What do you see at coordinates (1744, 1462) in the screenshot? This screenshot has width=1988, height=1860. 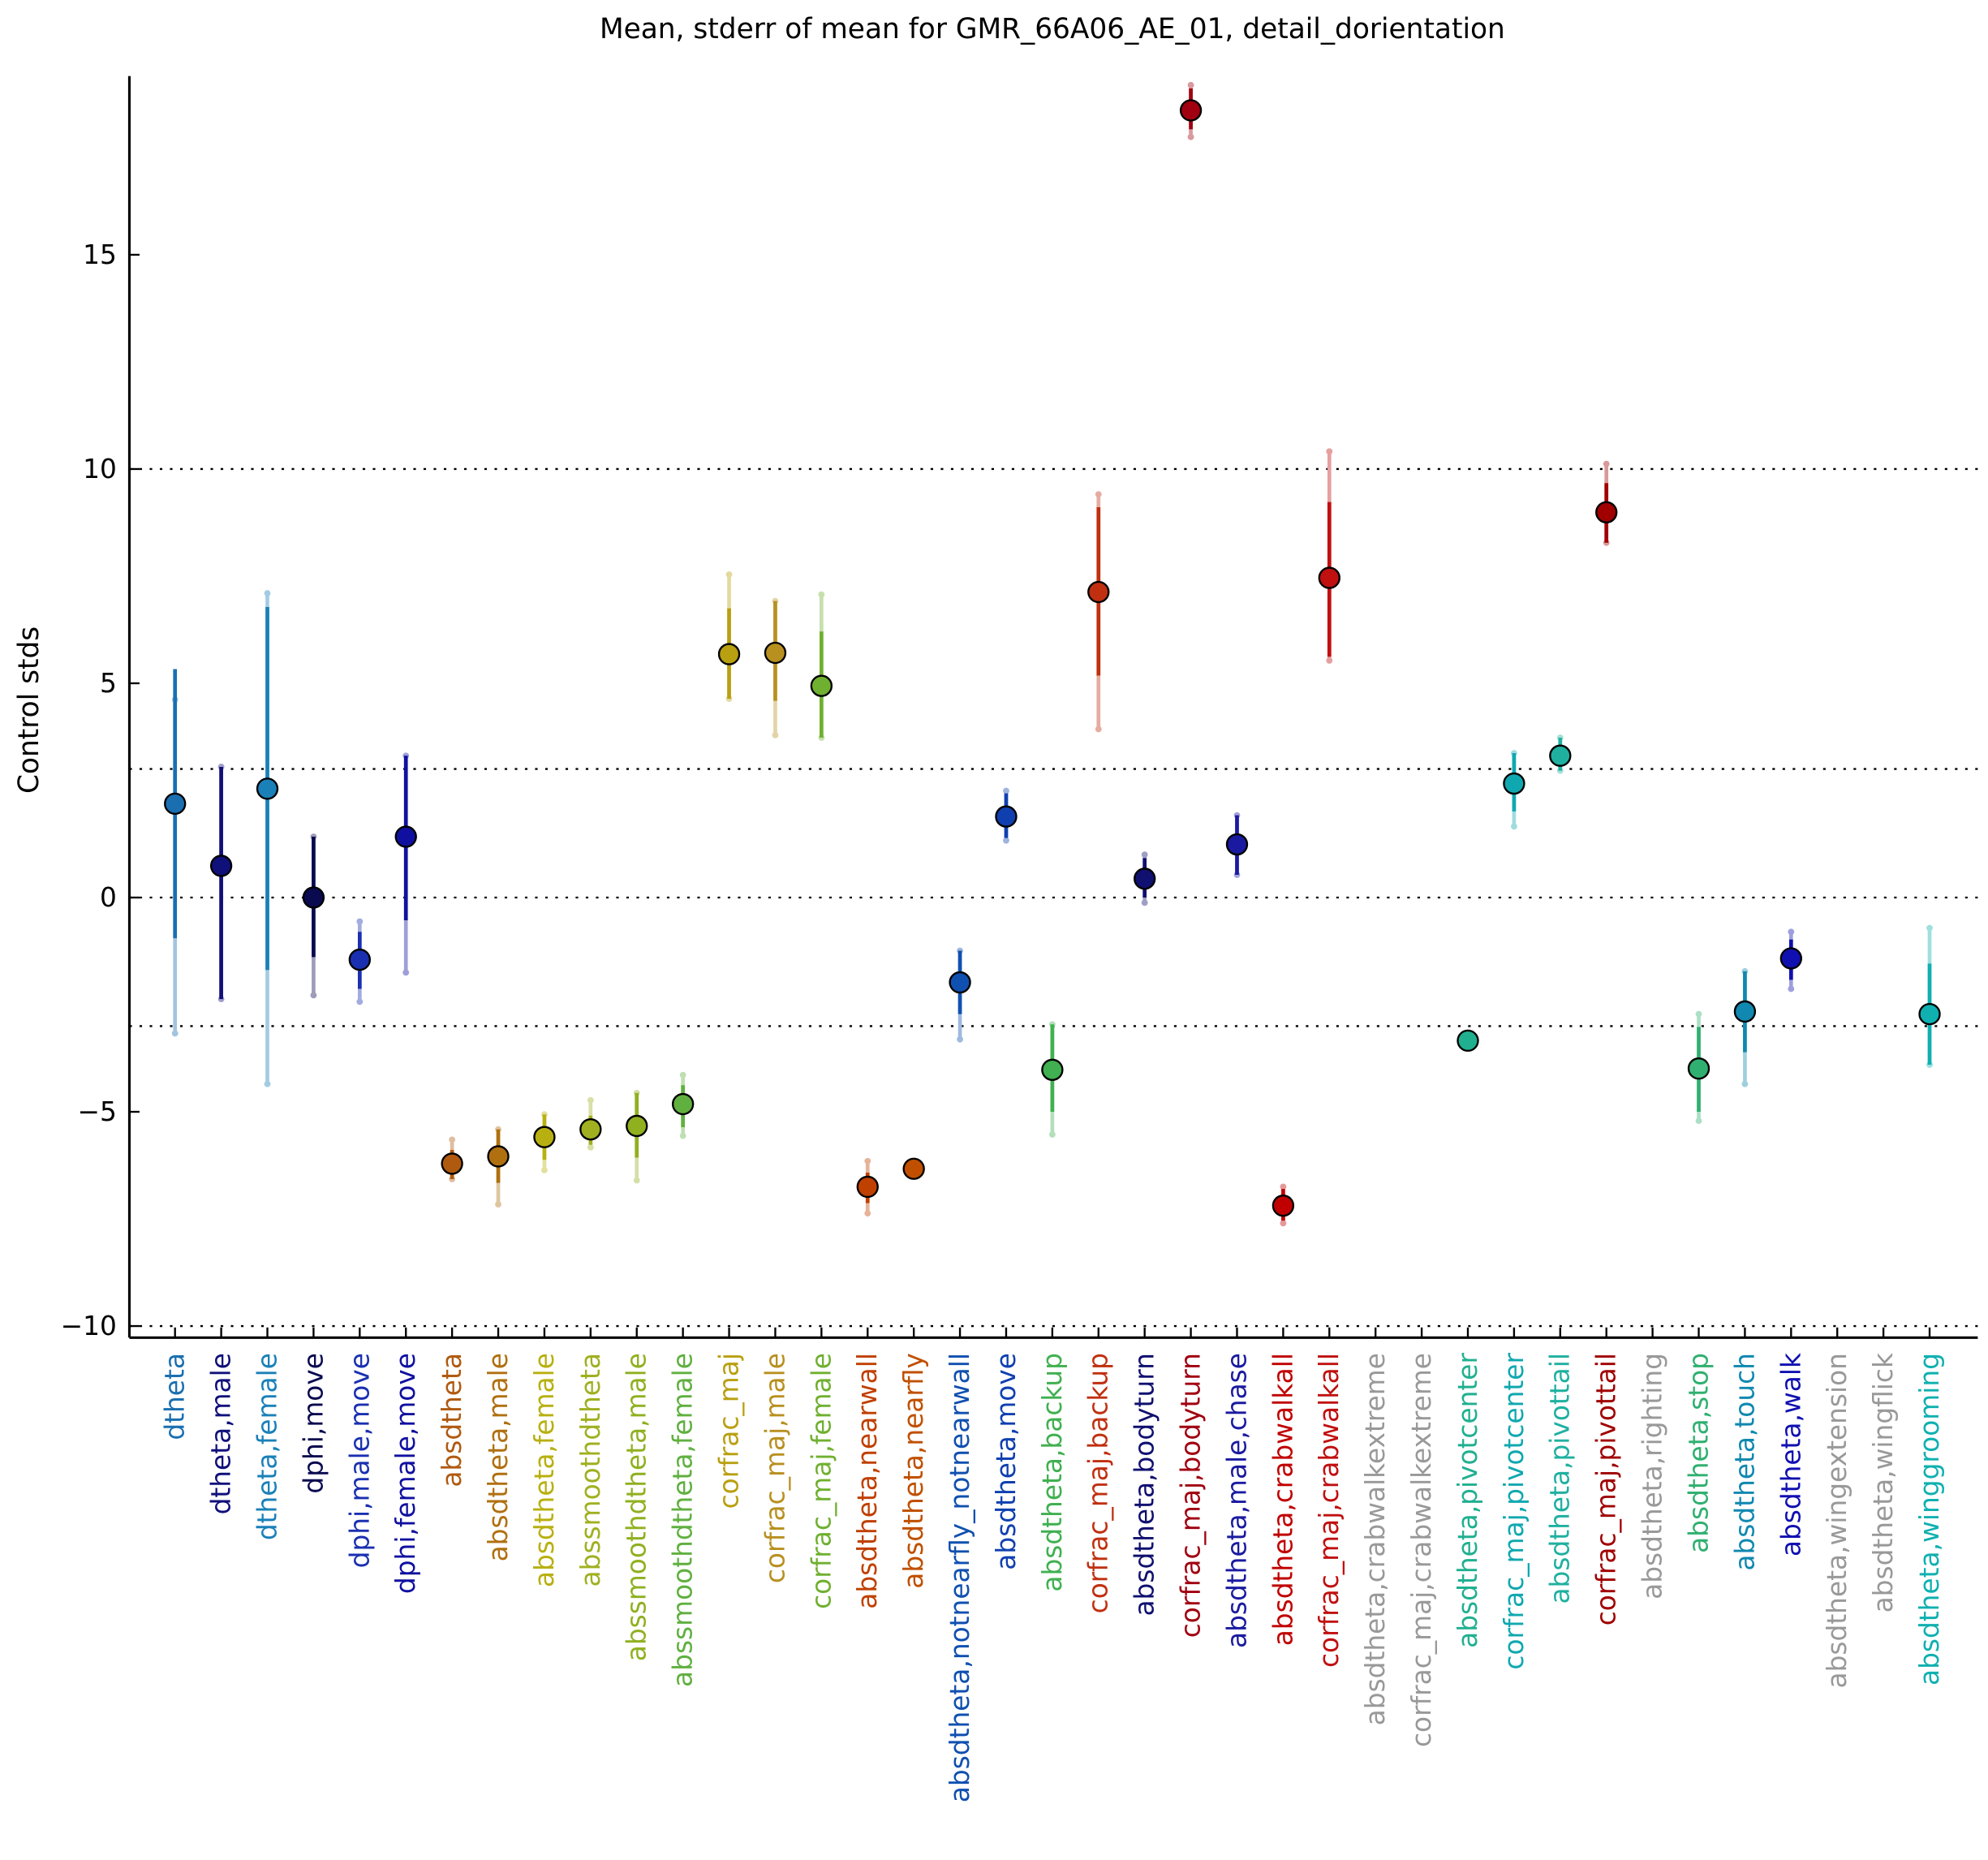 I see `x-tick-label: absdtheta,touch` at bounding box center [1744, 1462].